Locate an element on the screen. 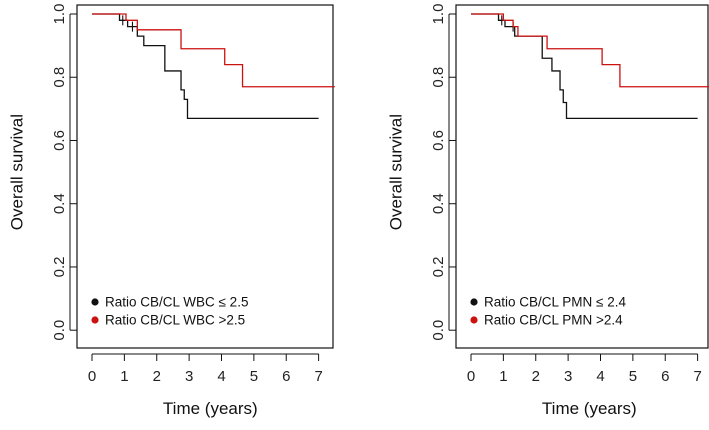 The height and width of the screenshot is (430, 709). legend-label-1: Ratio CB/CL PMN ≤ 2.4 is located at coordinates (555, 302).